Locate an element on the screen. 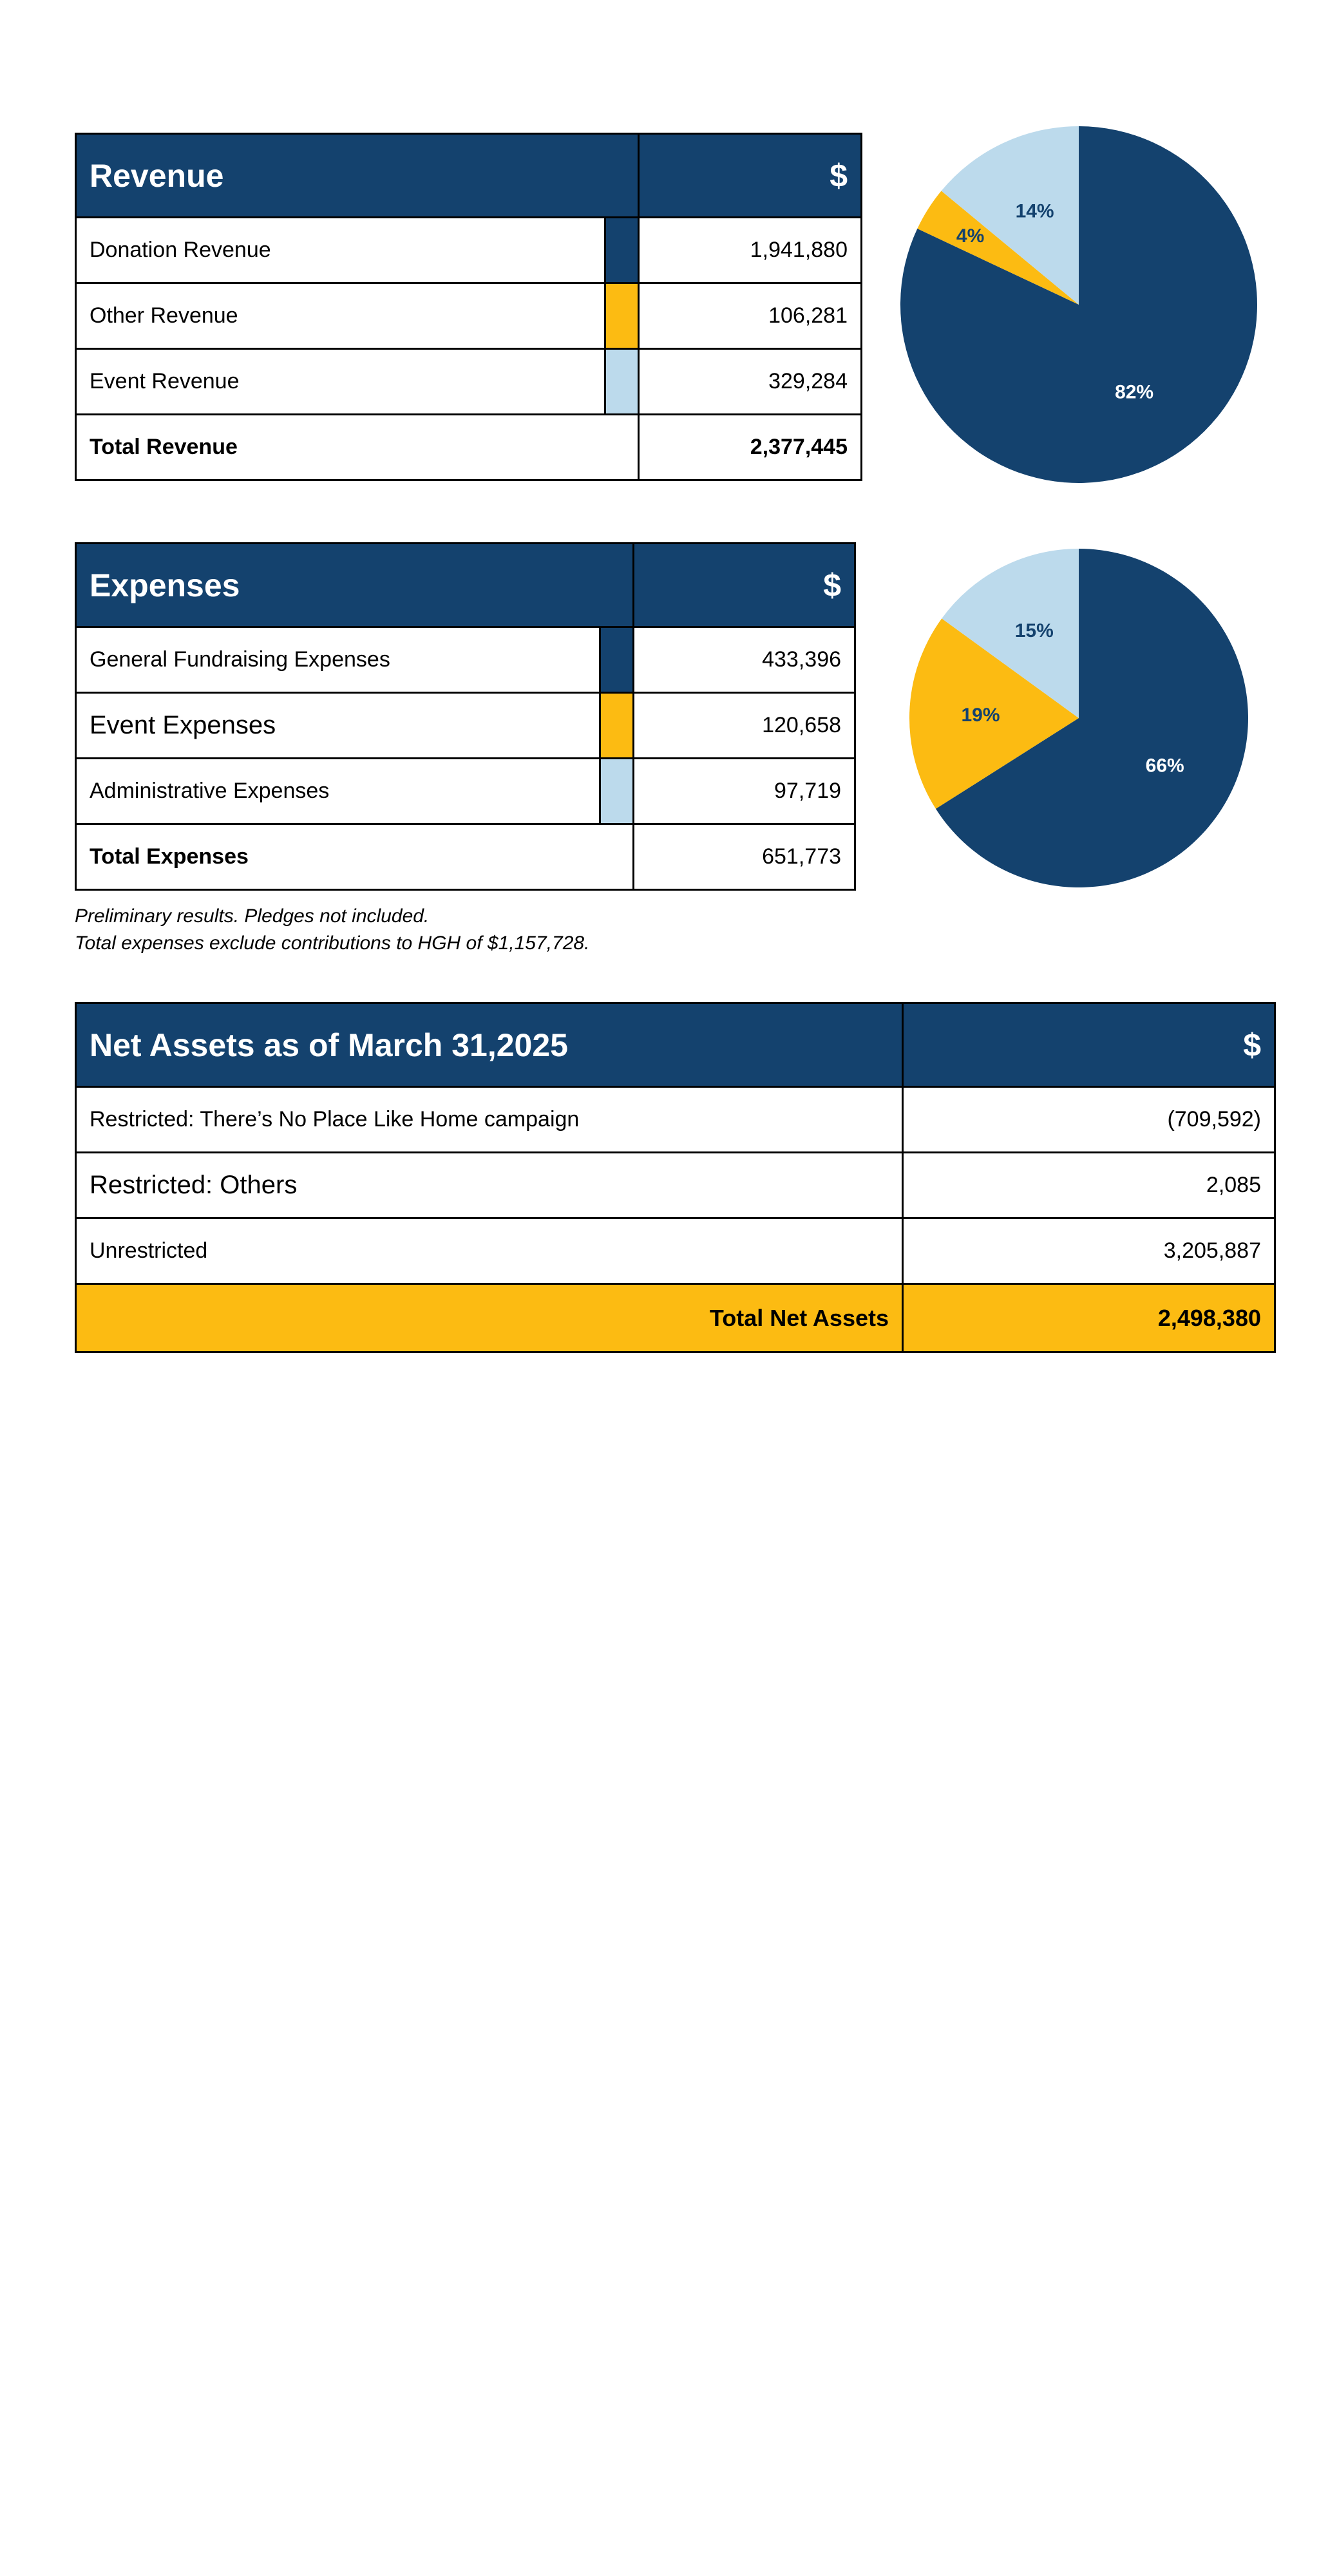  revenue-total-label: Total Revenue is located at coordinates (358, 447).